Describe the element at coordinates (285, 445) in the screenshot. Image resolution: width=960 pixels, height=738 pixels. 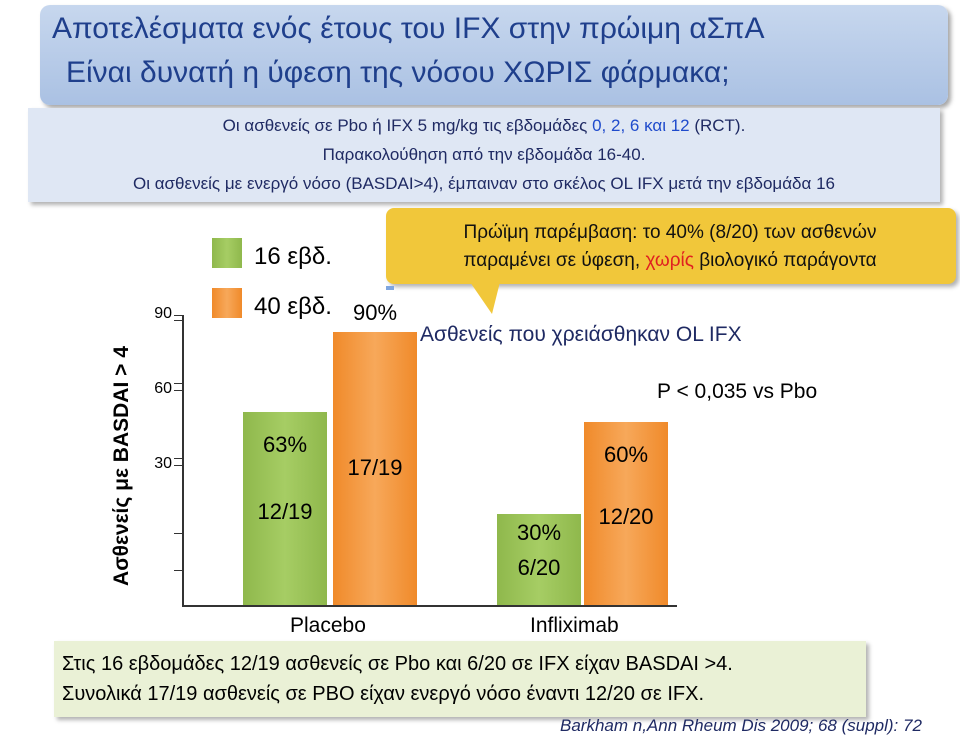
I see `bar-percent-label: 63%` at that location.